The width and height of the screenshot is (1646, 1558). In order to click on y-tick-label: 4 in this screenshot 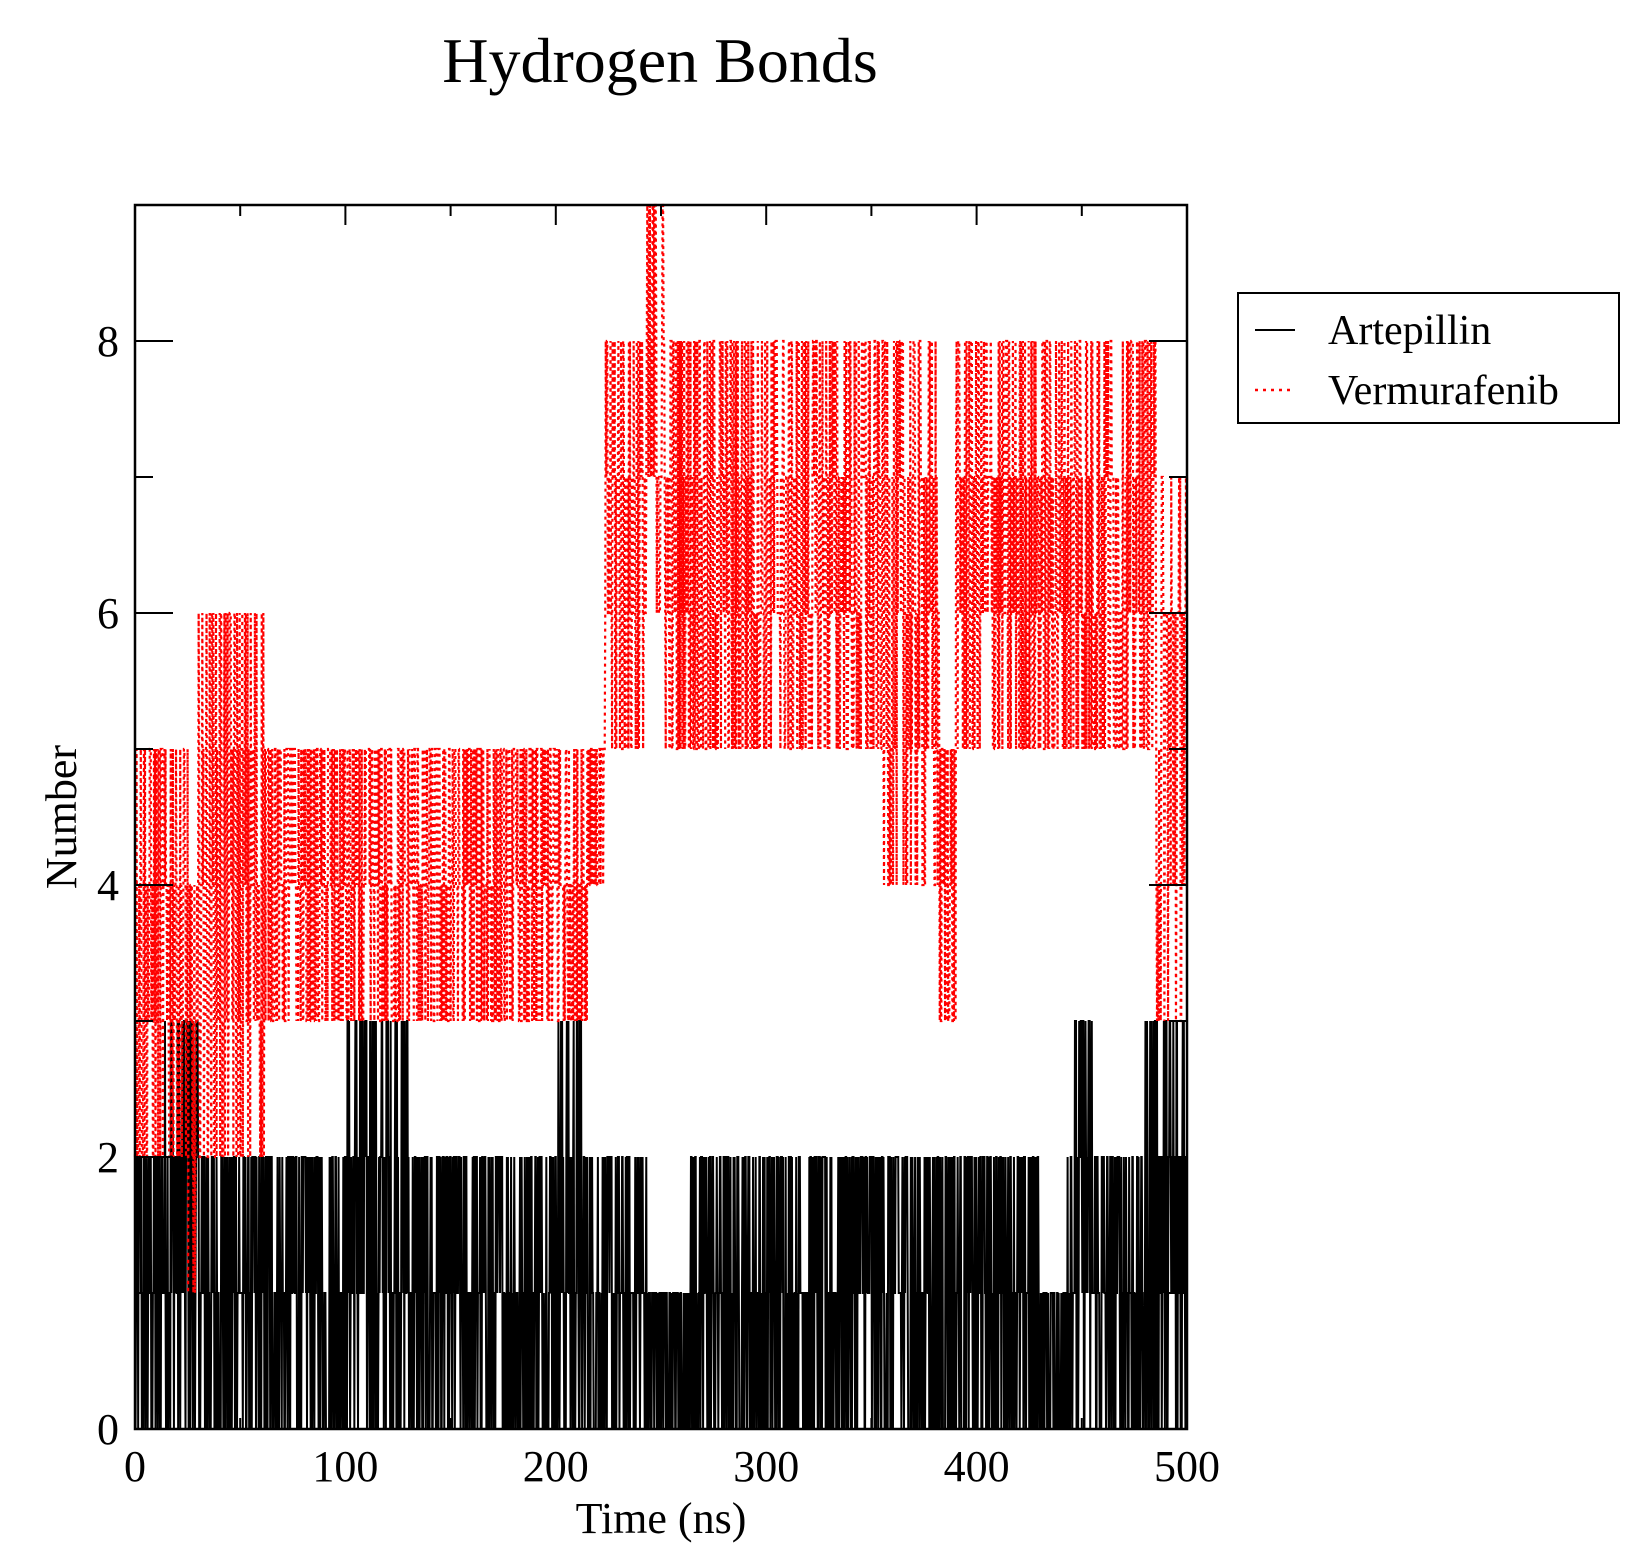, I will do `click(108, 885)`.